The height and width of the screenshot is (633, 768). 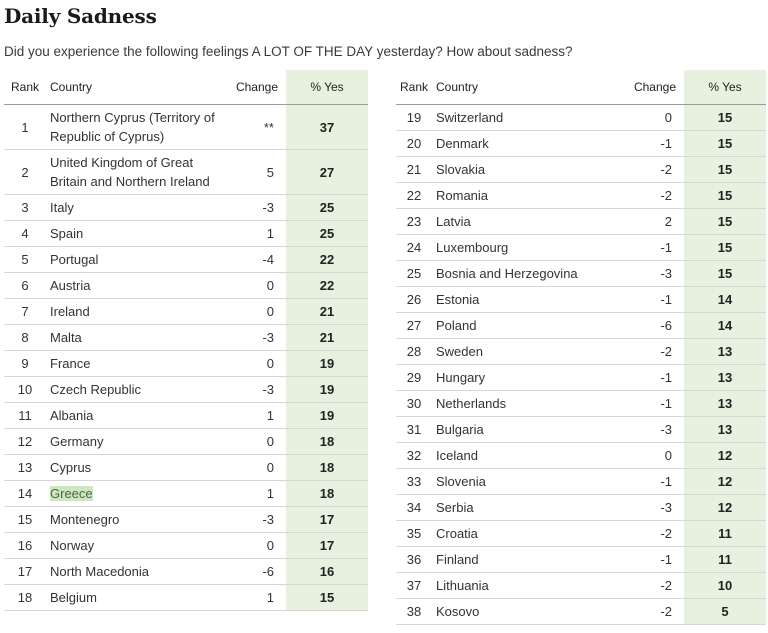 What do you see at coordinates (25, 337) in the screenshot?
I see `rank-cell: 8` at bounding box center [25, 337].